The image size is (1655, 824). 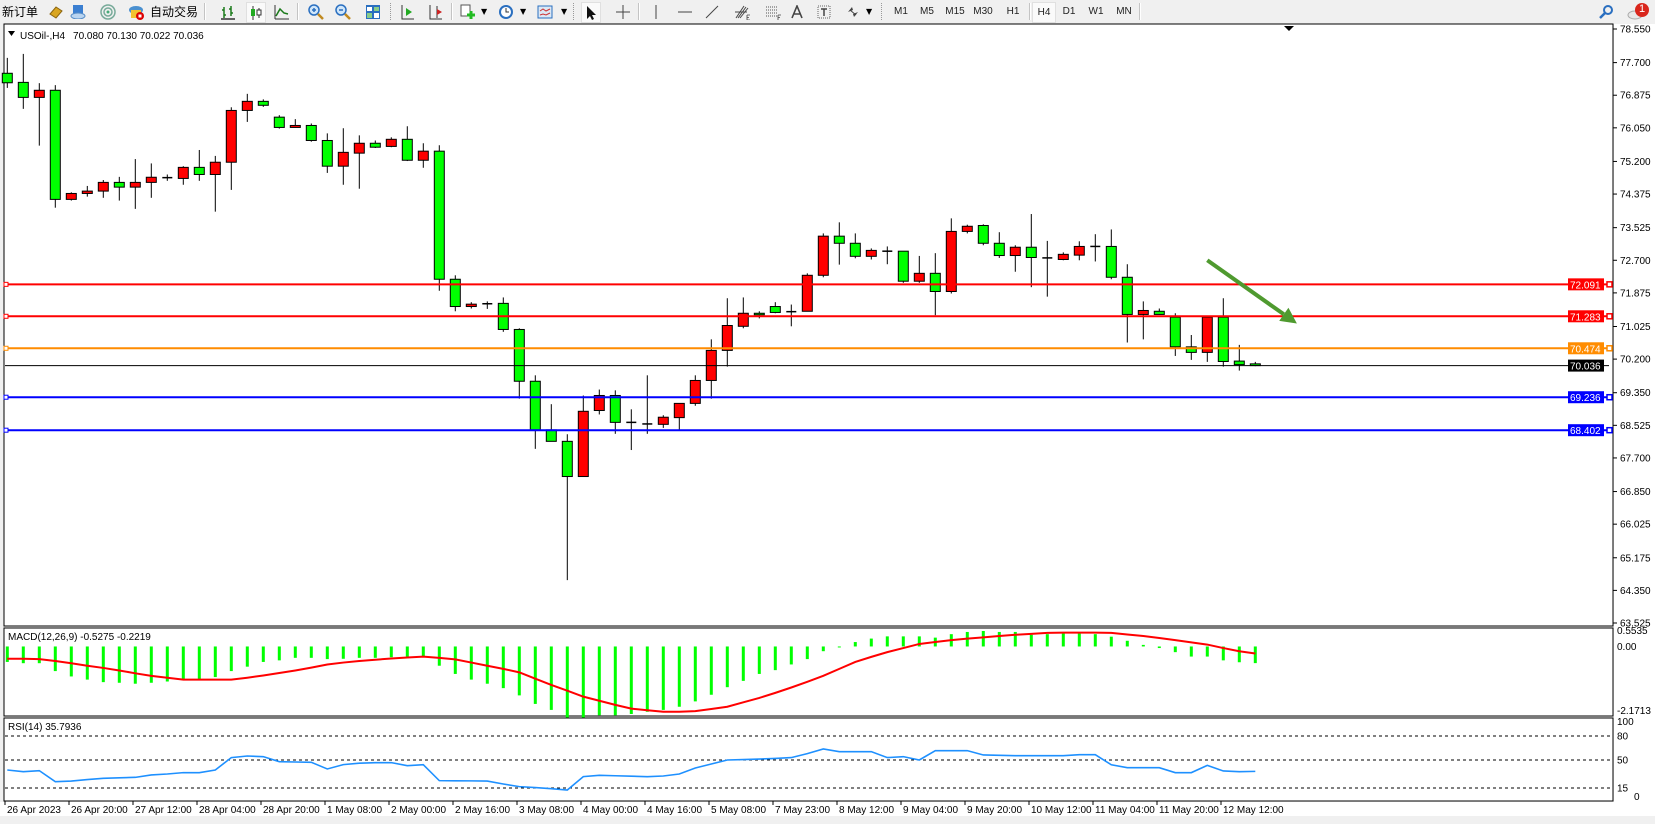 What do you see at coordinates (927, 11) in the screenshot?
I see `timeframe-m5: M5` at bounding box center [927, 11].